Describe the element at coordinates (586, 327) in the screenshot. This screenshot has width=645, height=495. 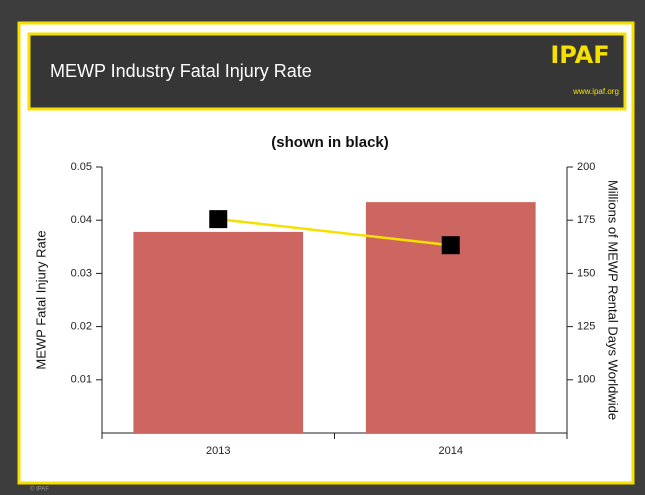
I see `y2-tick-label: 125` at that location.